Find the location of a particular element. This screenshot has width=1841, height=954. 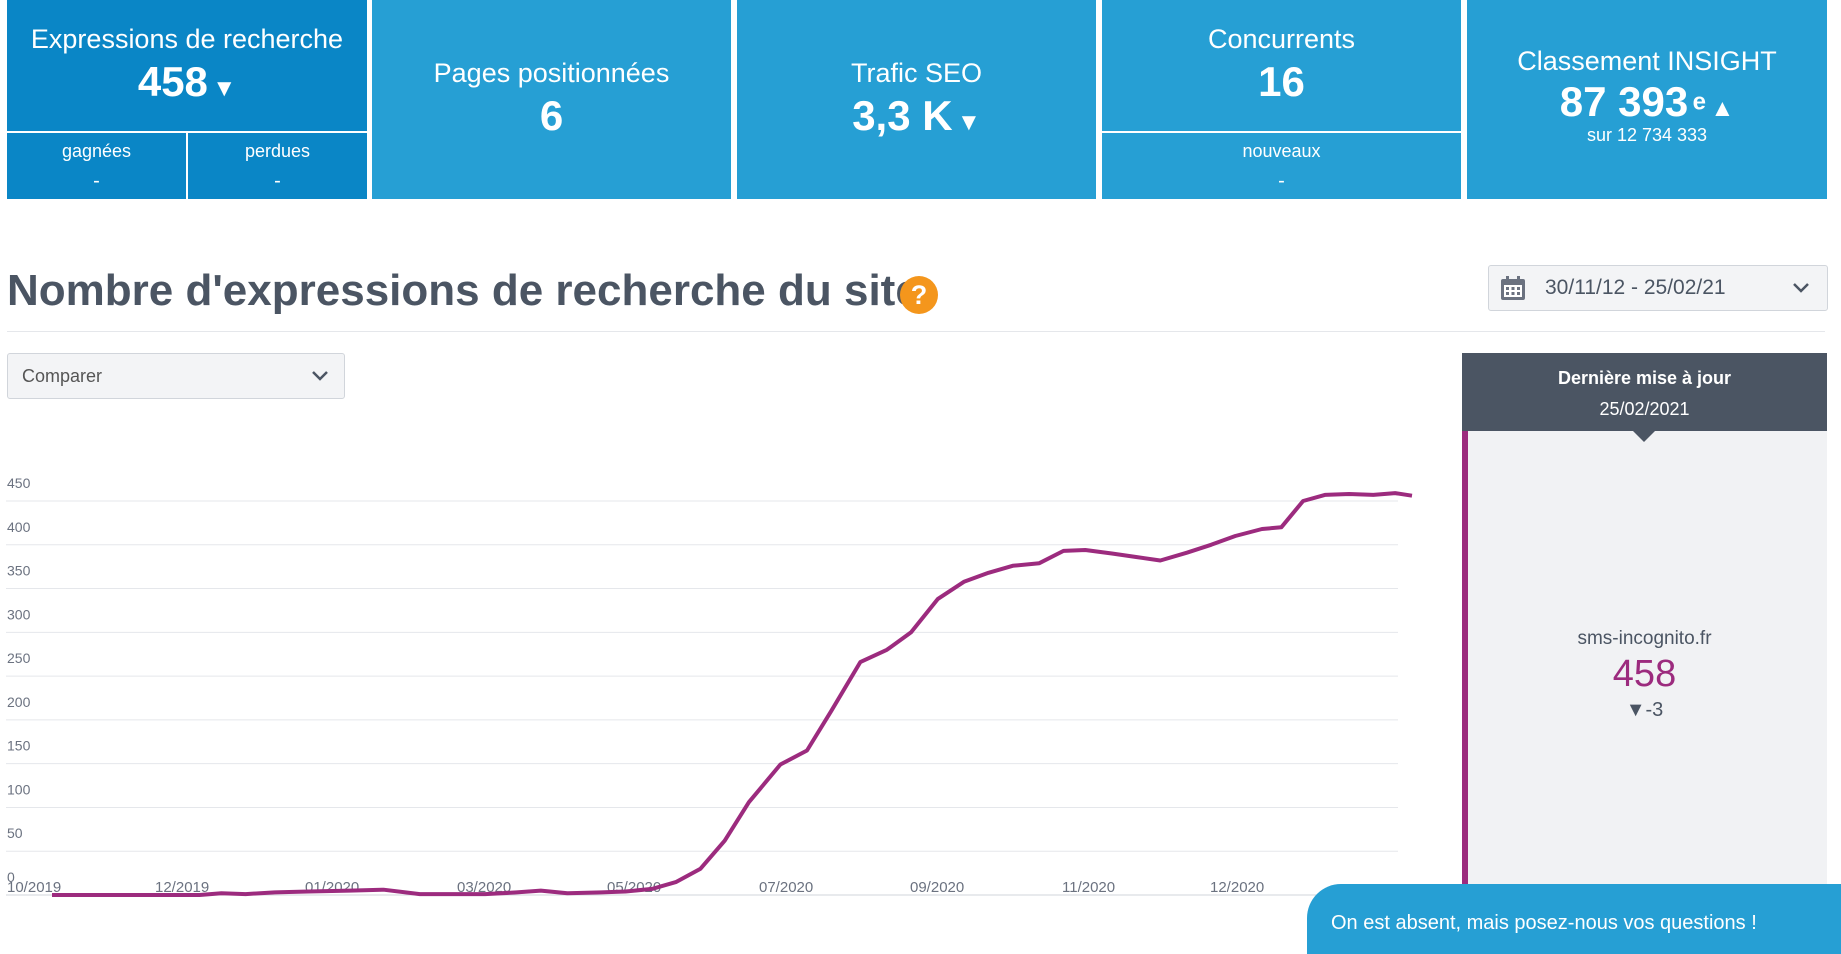

panel-delta: ▼-3 is located at coordinates (1644, 710).